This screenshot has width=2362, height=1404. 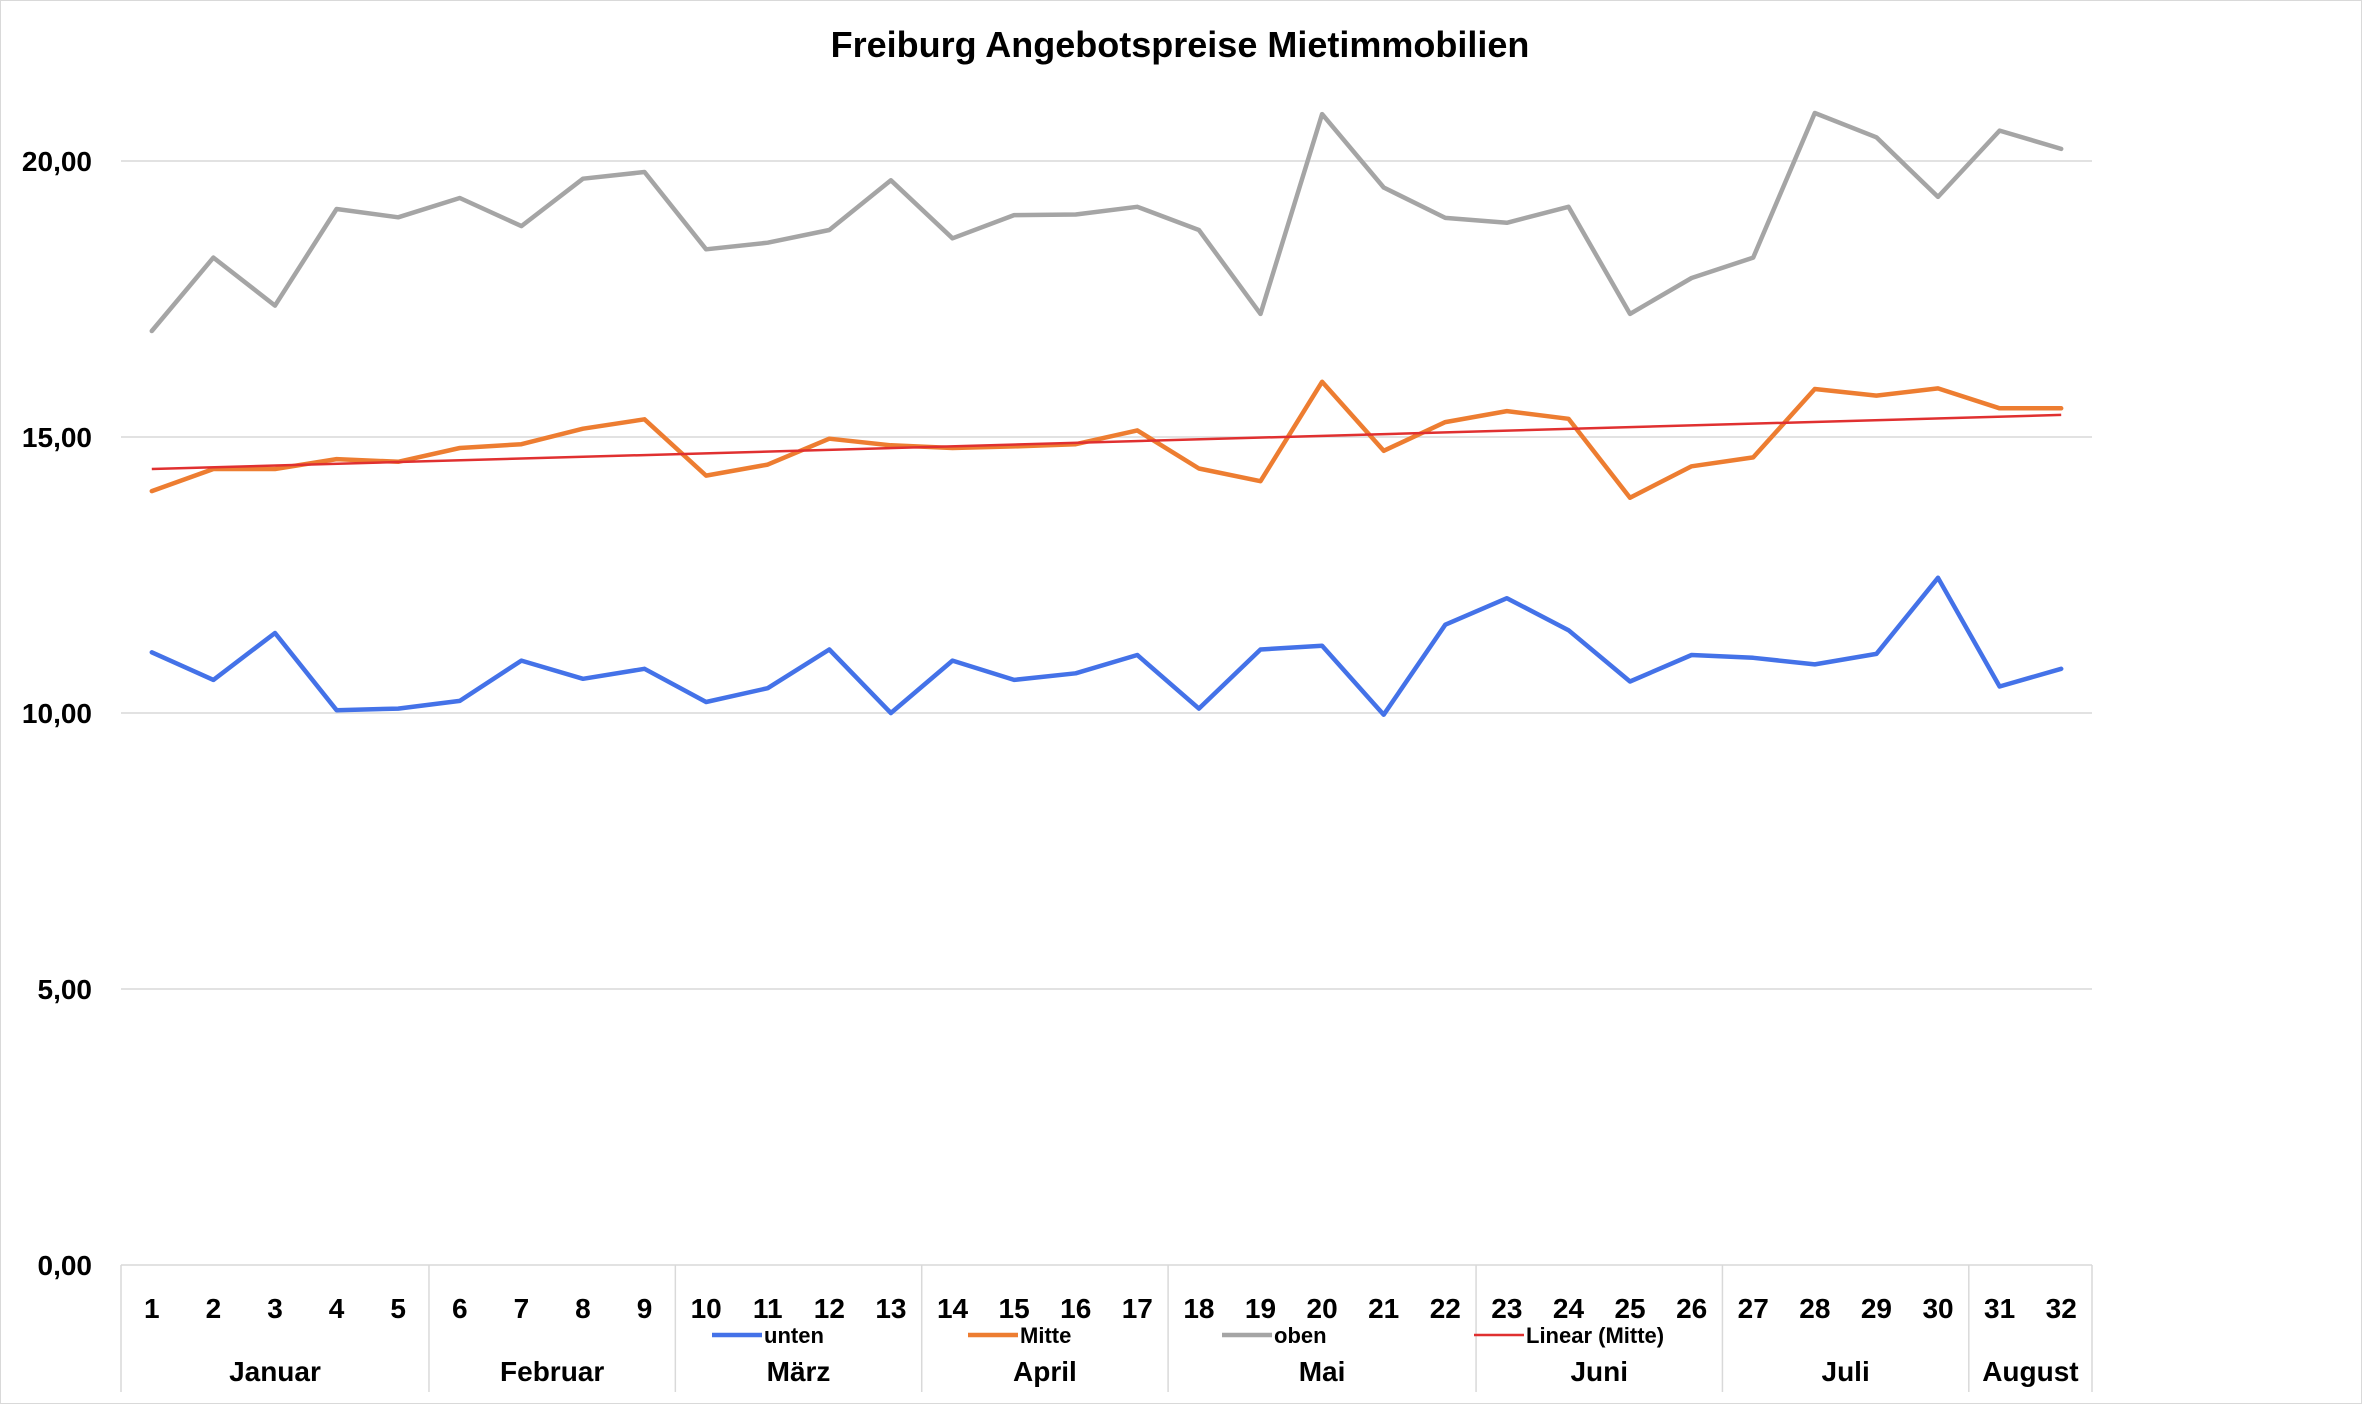 What do you see at coordinates (1045, 1335) in the screenshot?
I see `legend-label: Mitte` at bounding box center [1045, 1335].